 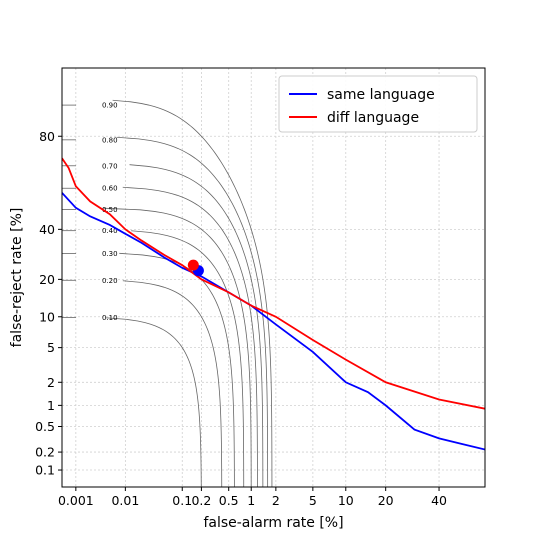 I want to click on x-tick-label: 0.1, so click(x=182, y=500).